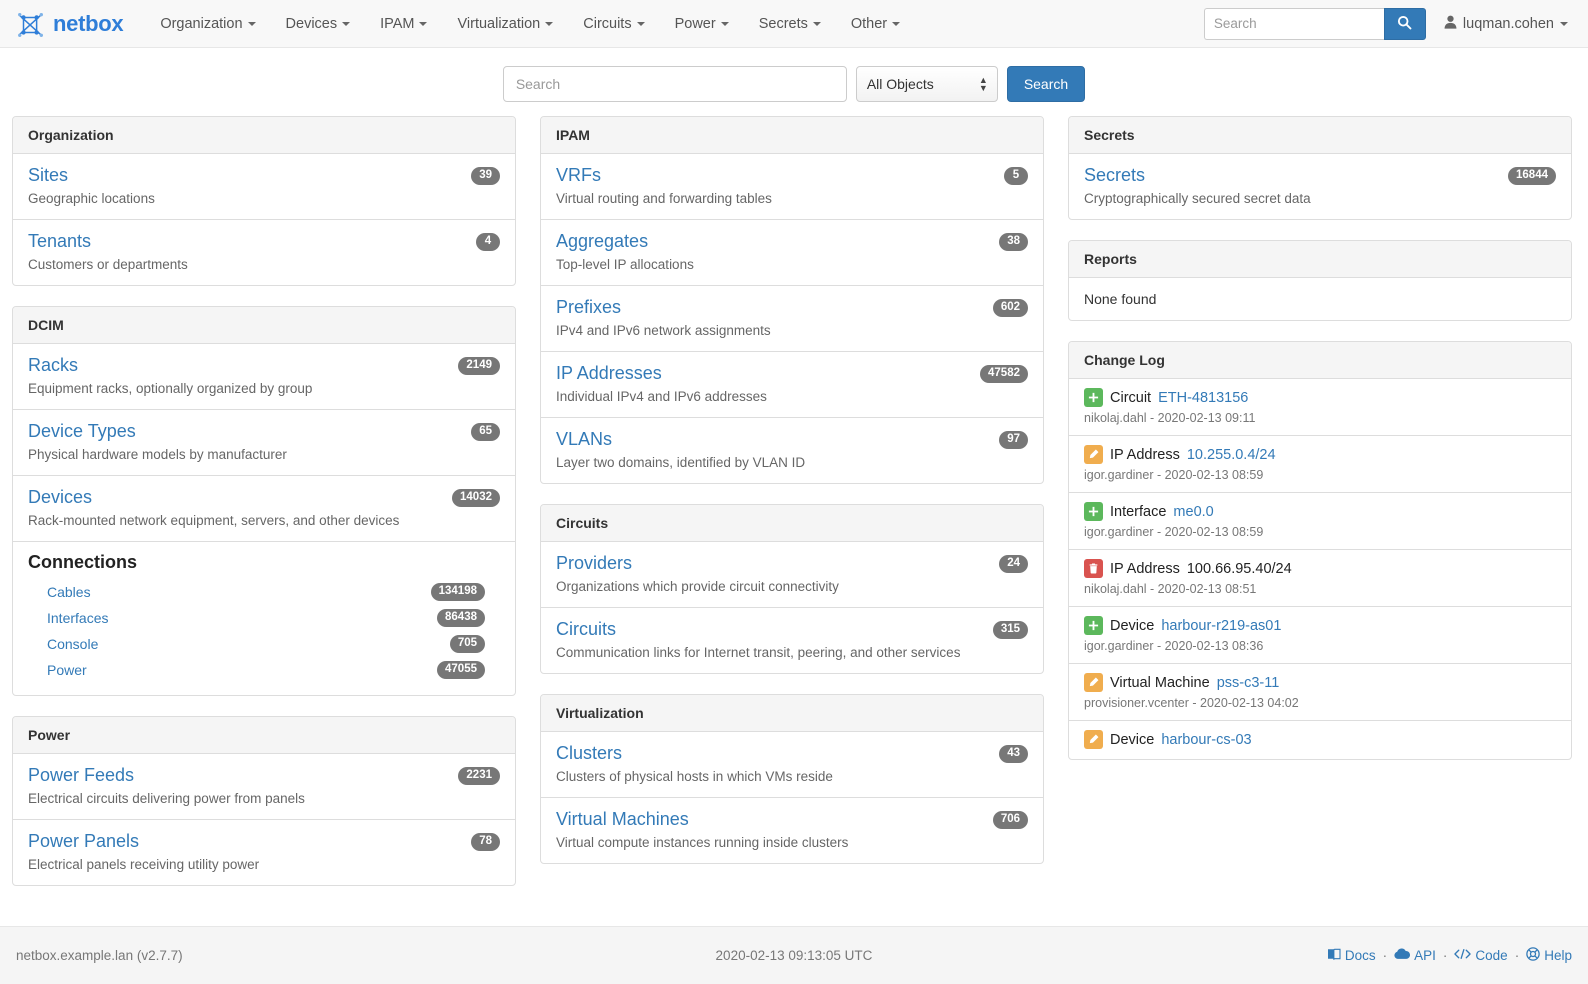 Image resolution: width=1588 pixels, height=984 pixels. Describe the element at coordinates (48, 175) in the screenshot. I see `link-sites: Sites` at that location.